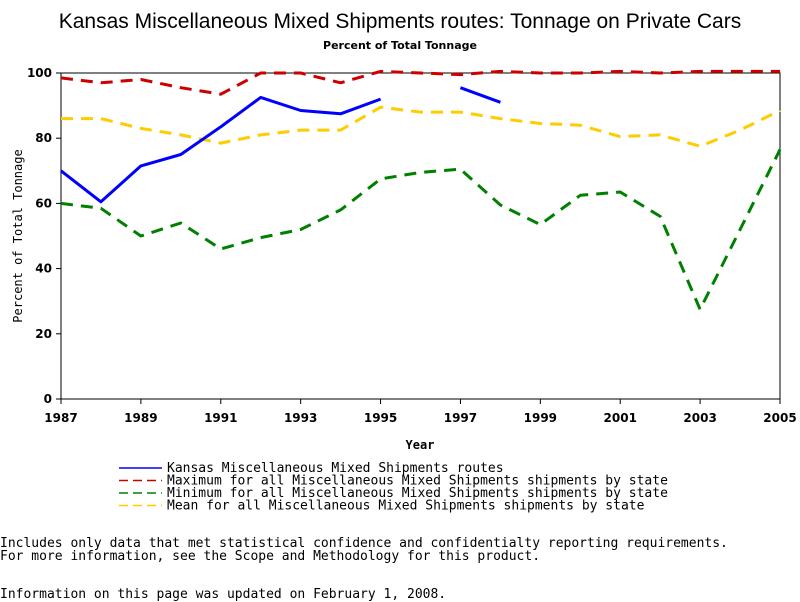  What do you see at coordinates (43, 334) in the screenshot?
I see `y-tick-label: 20` at bounding box center [43, 334].